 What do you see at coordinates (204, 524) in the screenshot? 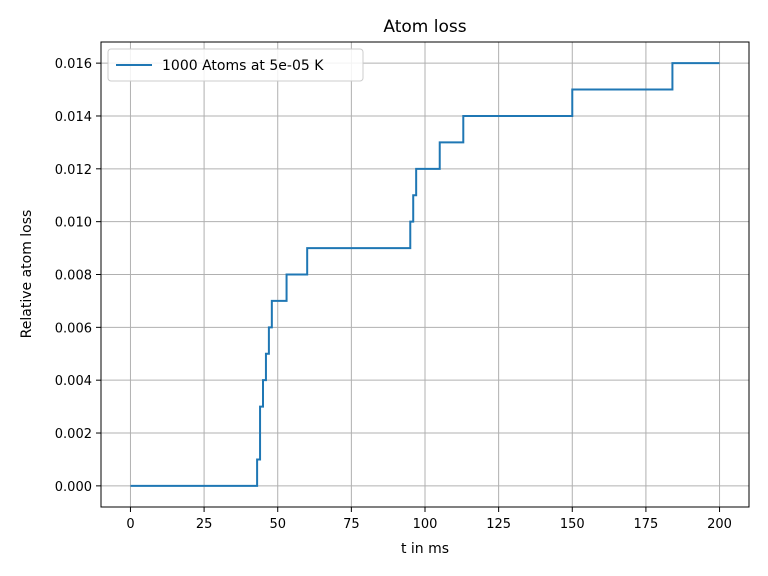
I see `x-tick-label: 25` at bounding box center [204, 524].